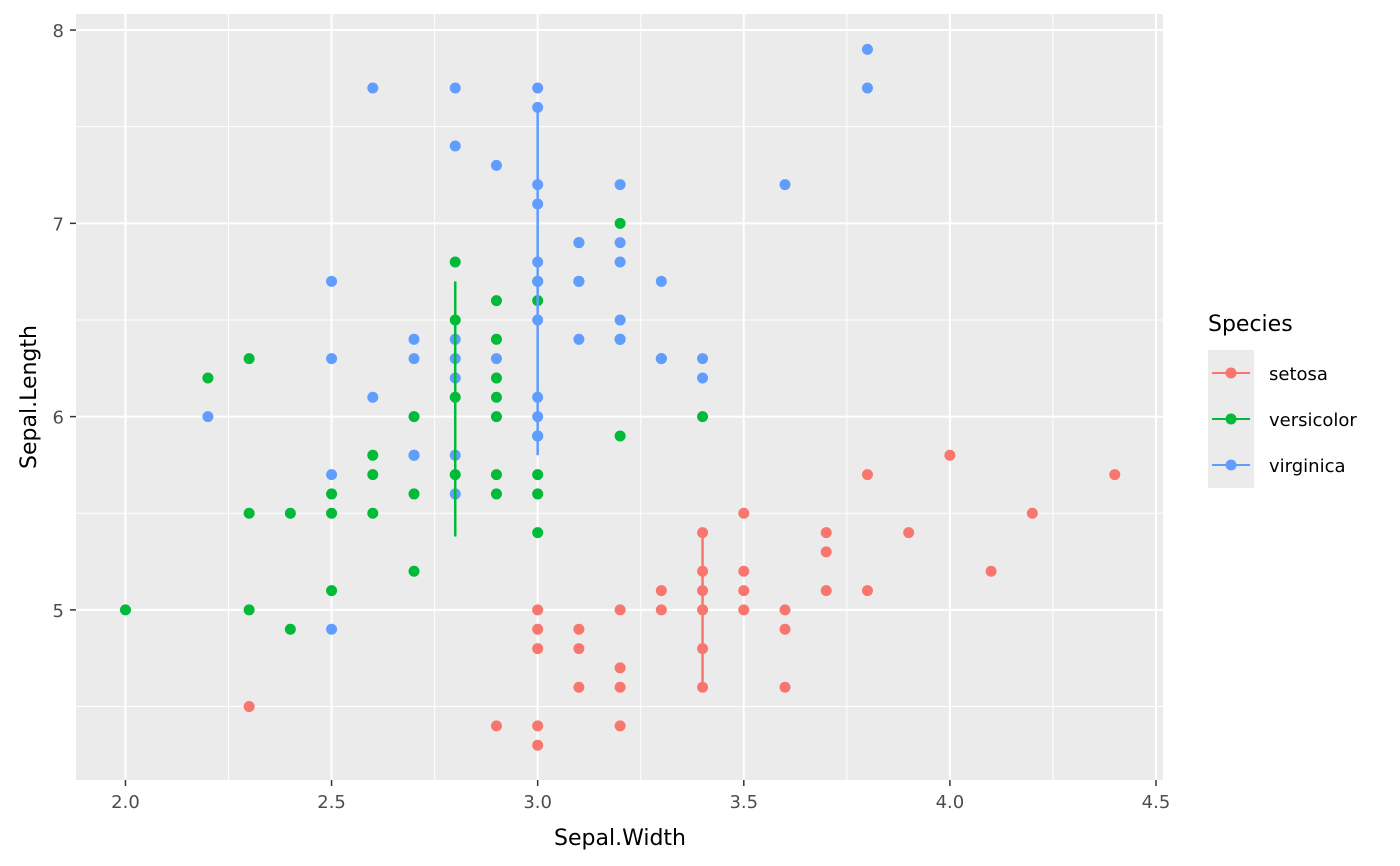 The height and width of the screenshot is (866, 1400). Describe the element at coordinates (1250, 324) in the screenshot. I see `legend-title: Species` at that location.